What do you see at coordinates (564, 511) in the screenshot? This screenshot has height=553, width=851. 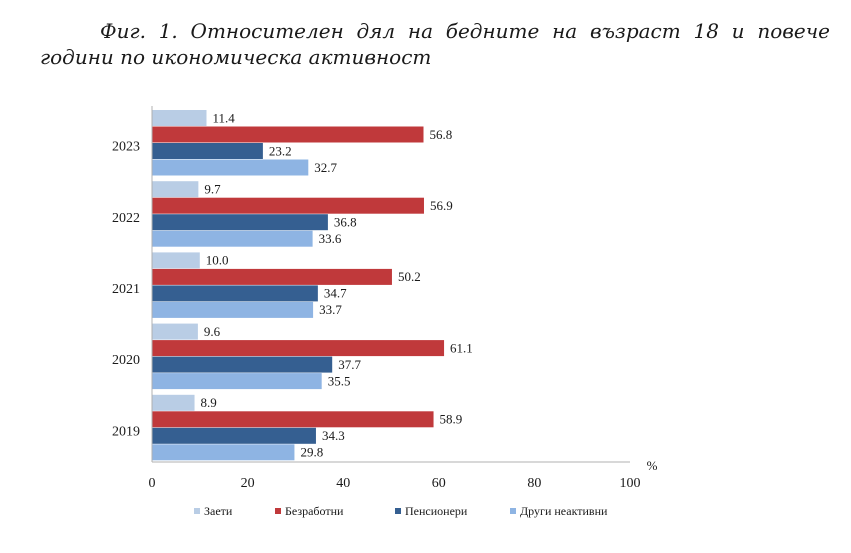 I see `legend-label-3: Други неактивни` at bounding box center [564, 511].